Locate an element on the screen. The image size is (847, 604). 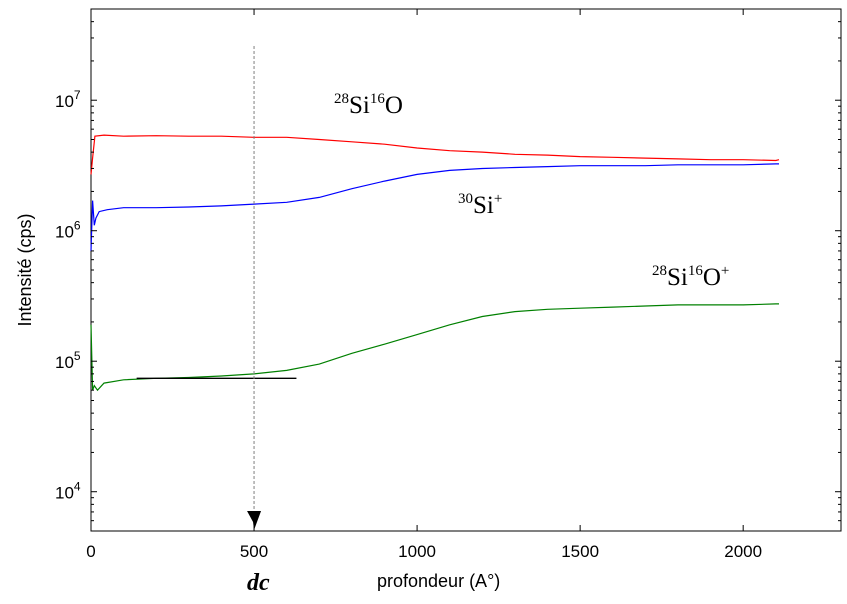
x-tick-label: 0 is located at coordinates (90, 551).